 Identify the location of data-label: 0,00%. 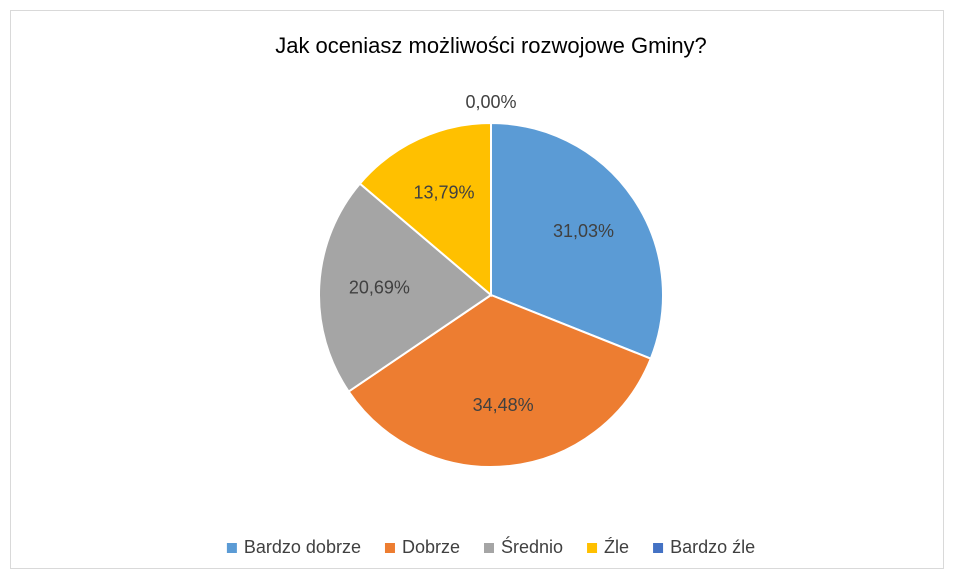
(490, 102).